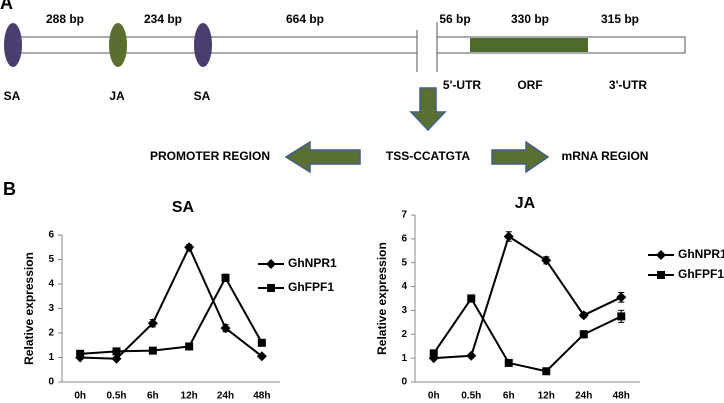 The width and height of the screenshot is (724, 403). What do you see at coordinates (9, 189) in the screenshot?
I see `panel-label: B` at bounding box center [9, 189].